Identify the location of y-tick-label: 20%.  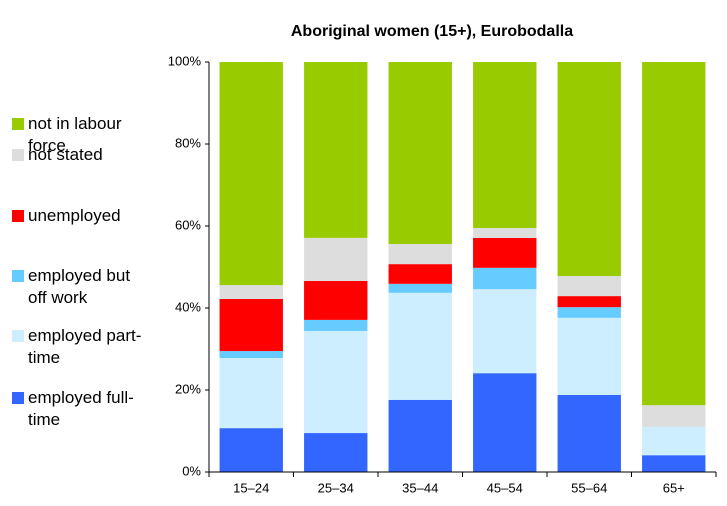
(188, 388).